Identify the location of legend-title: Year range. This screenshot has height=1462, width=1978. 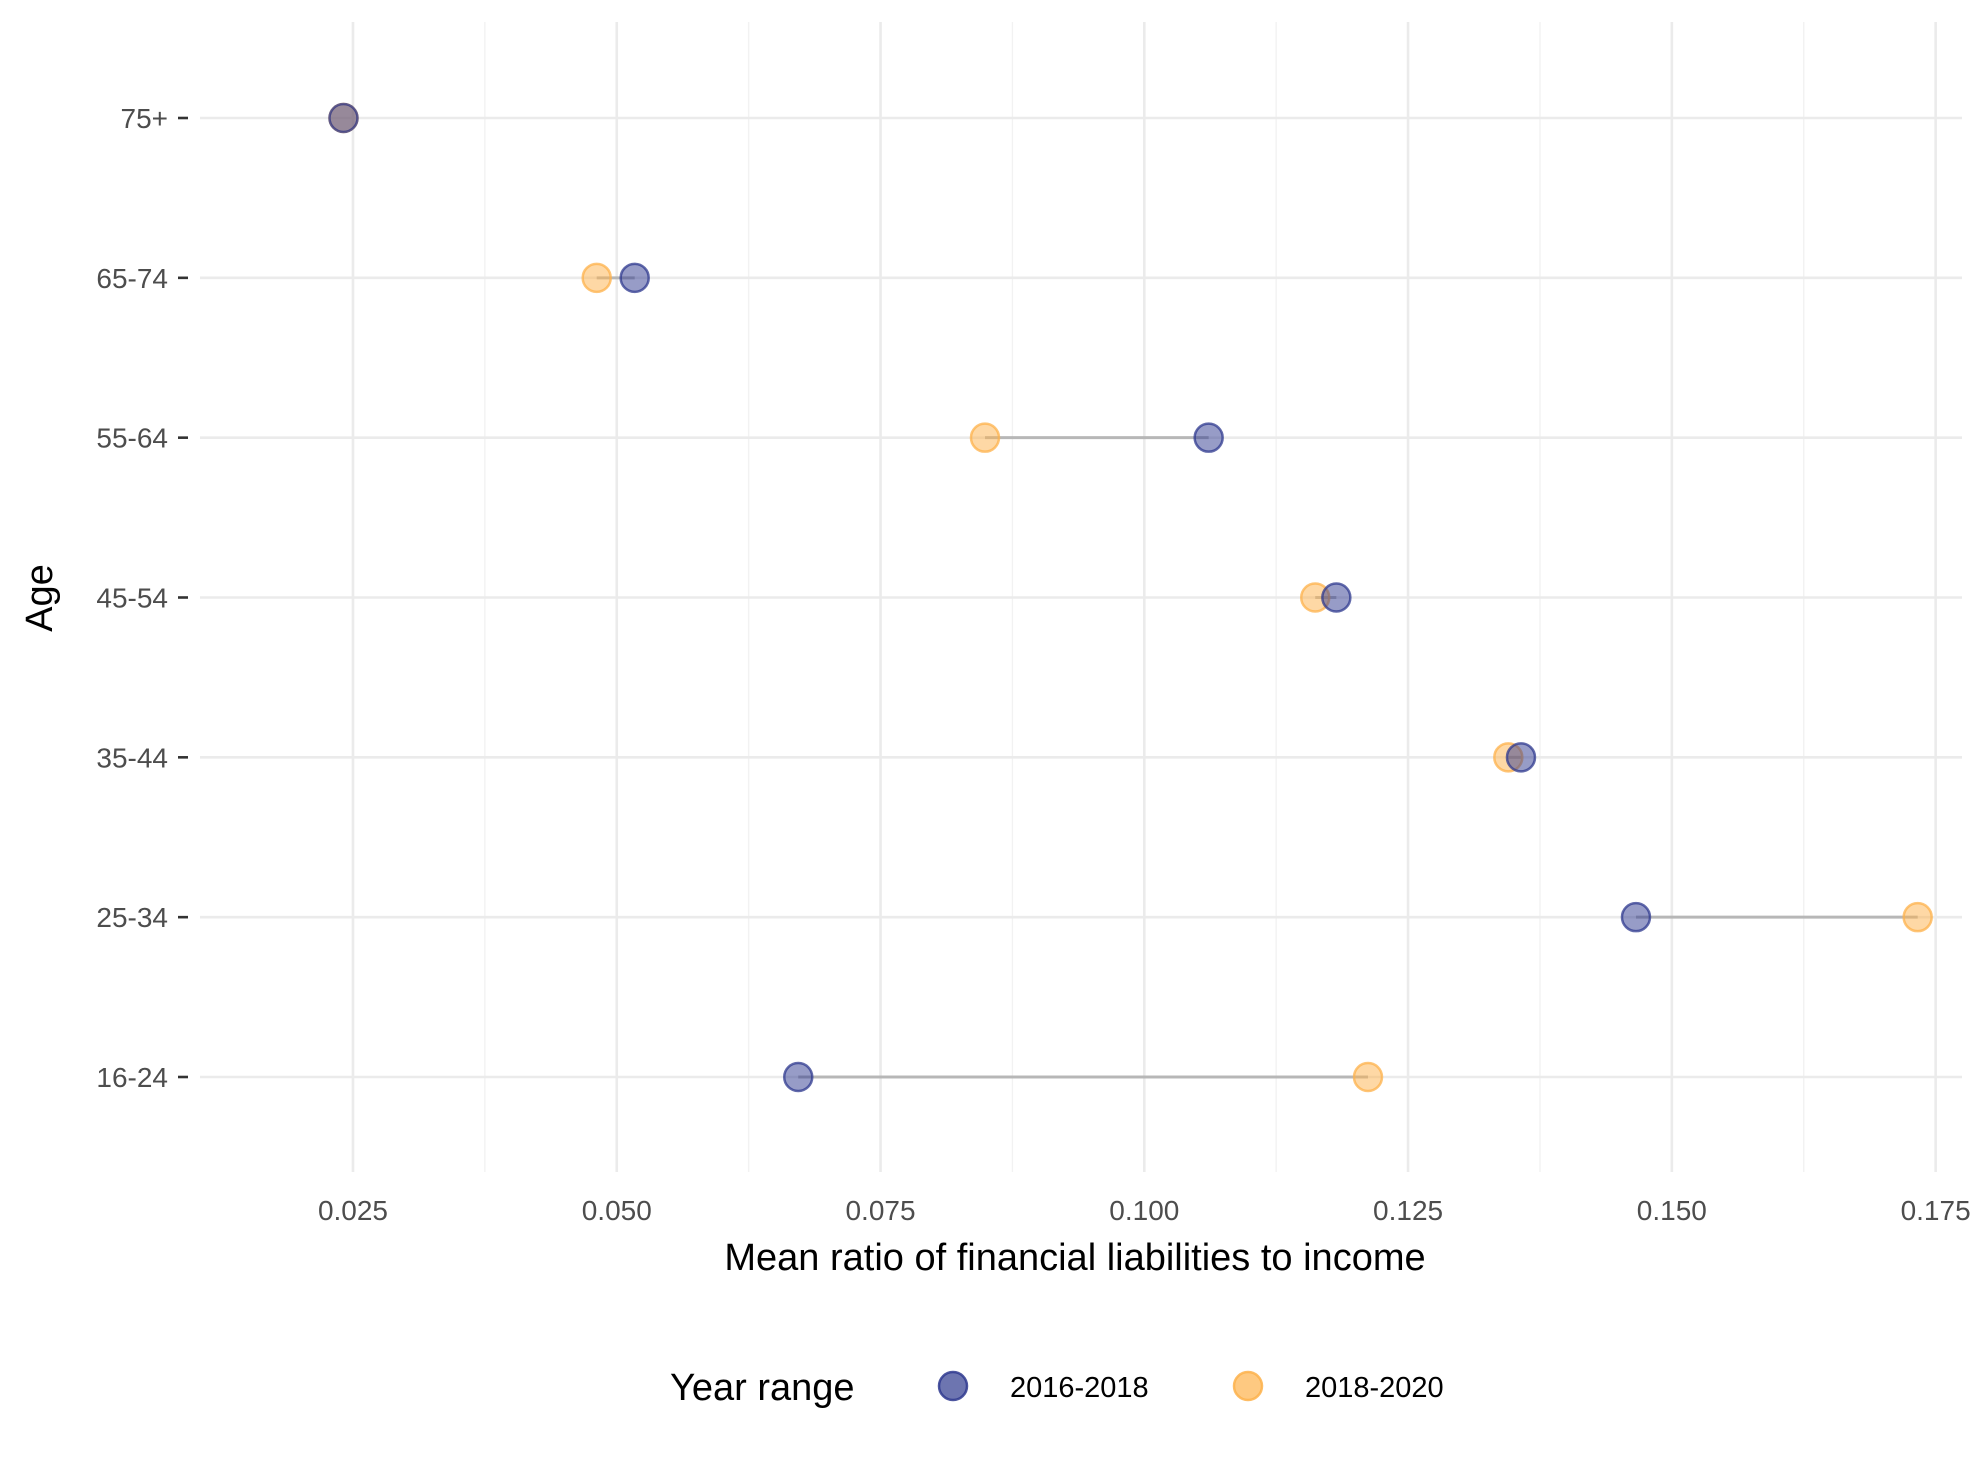
(762, 1388).